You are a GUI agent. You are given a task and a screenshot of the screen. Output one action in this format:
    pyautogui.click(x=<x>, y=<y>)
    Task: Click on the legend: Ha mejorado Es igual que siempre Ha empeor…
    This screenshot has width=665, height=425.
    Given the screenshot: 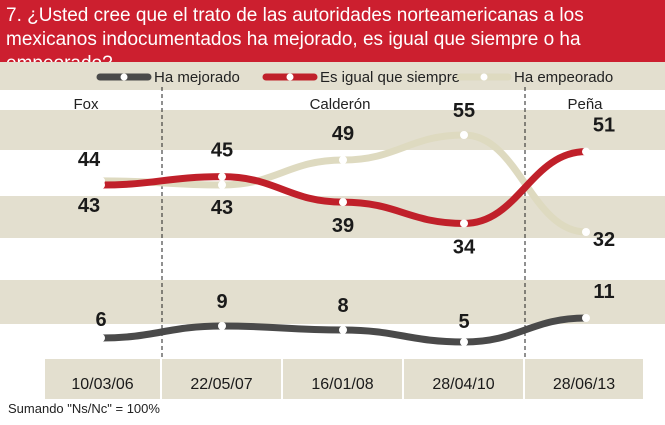 What is the action you would take?
    pyautogui.click(x=354, y=77)
    